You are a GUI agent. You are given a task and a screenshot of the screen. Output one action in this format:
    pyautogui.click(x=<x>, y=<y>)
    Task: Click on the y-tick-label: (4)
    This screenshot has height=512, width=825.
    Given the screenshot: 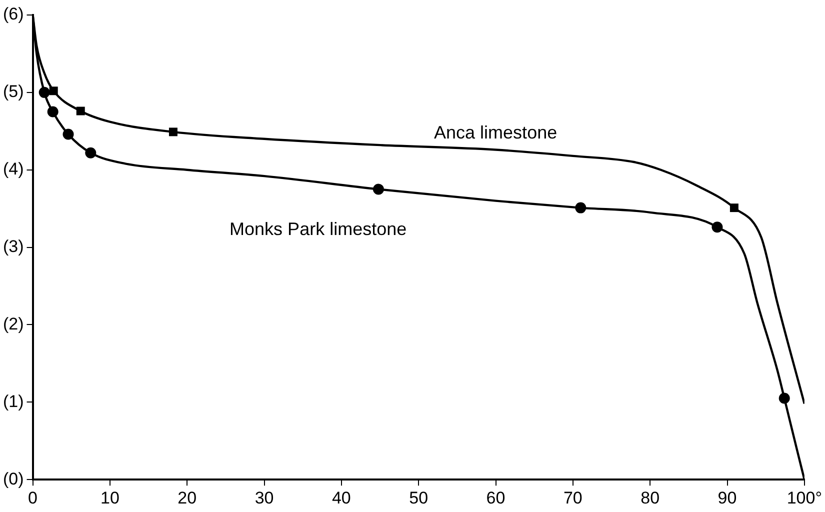 What is the action you would take?
    pyautogui.click(x=13, y=169)
    